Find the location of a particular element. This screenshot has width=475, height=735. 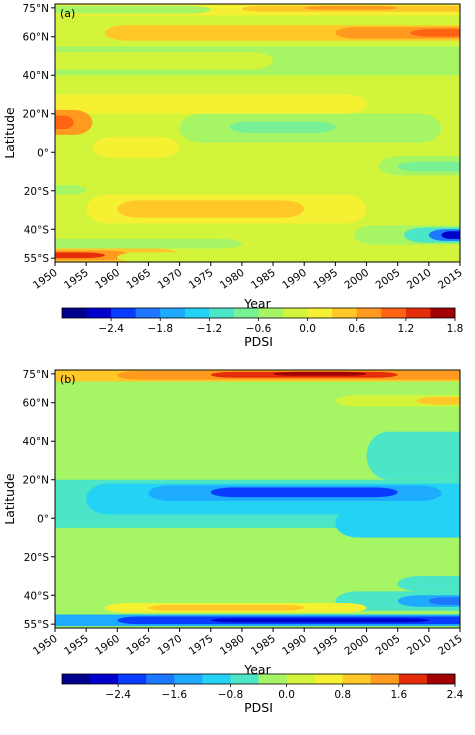

y-tick-label: 40°N is located at coordinates (36, 442).